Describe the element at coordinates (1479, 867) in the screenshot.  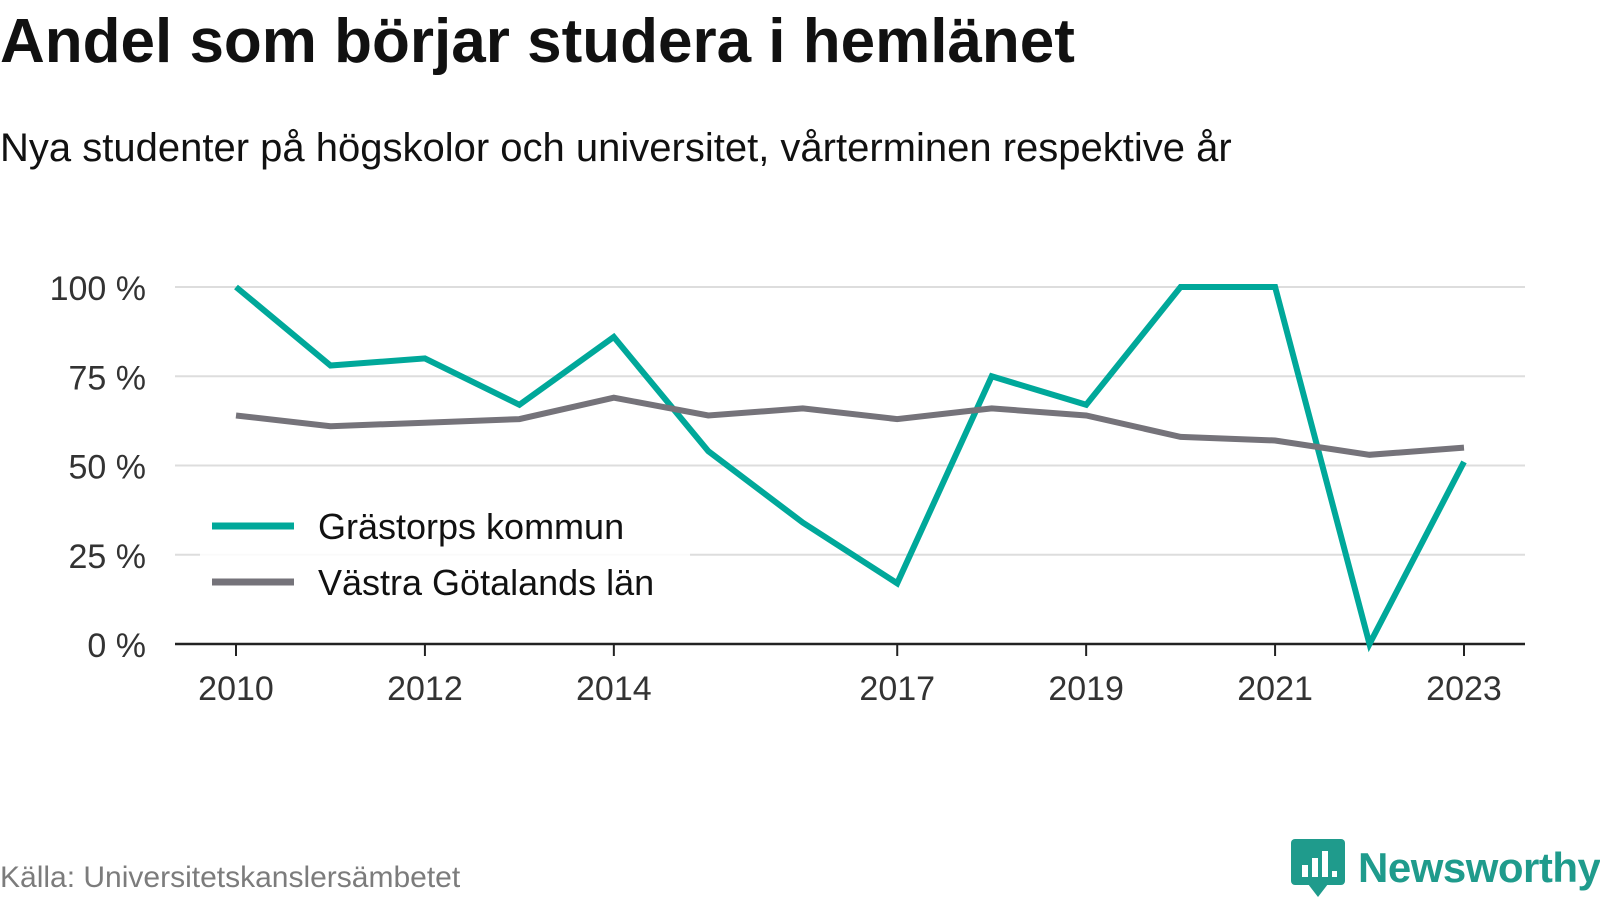
I see `brand-name: Newsworthy` at that location.